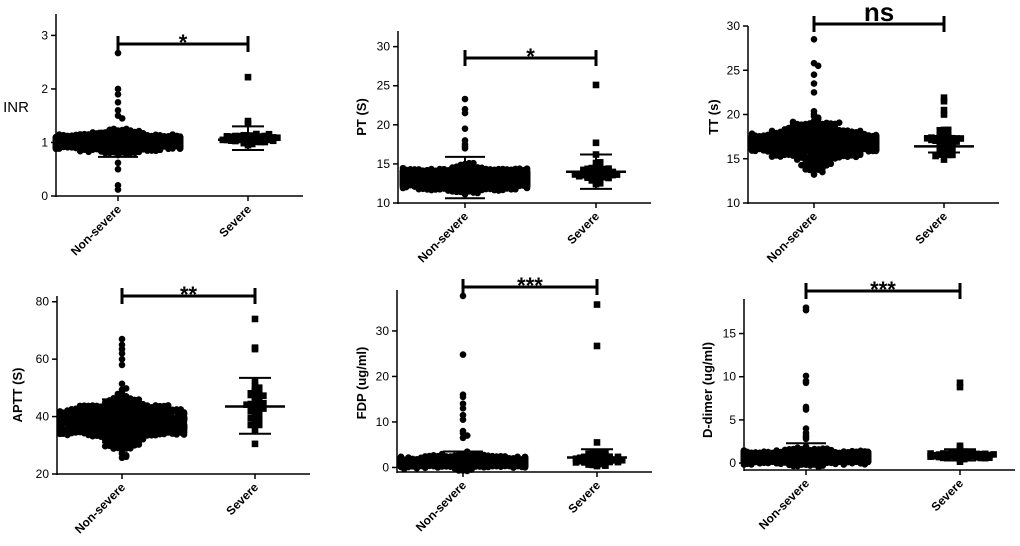 Image resolution: width=1020 pixels, height=546 pixels. I want to click on y-tick-label: 15, so click(734, 159).